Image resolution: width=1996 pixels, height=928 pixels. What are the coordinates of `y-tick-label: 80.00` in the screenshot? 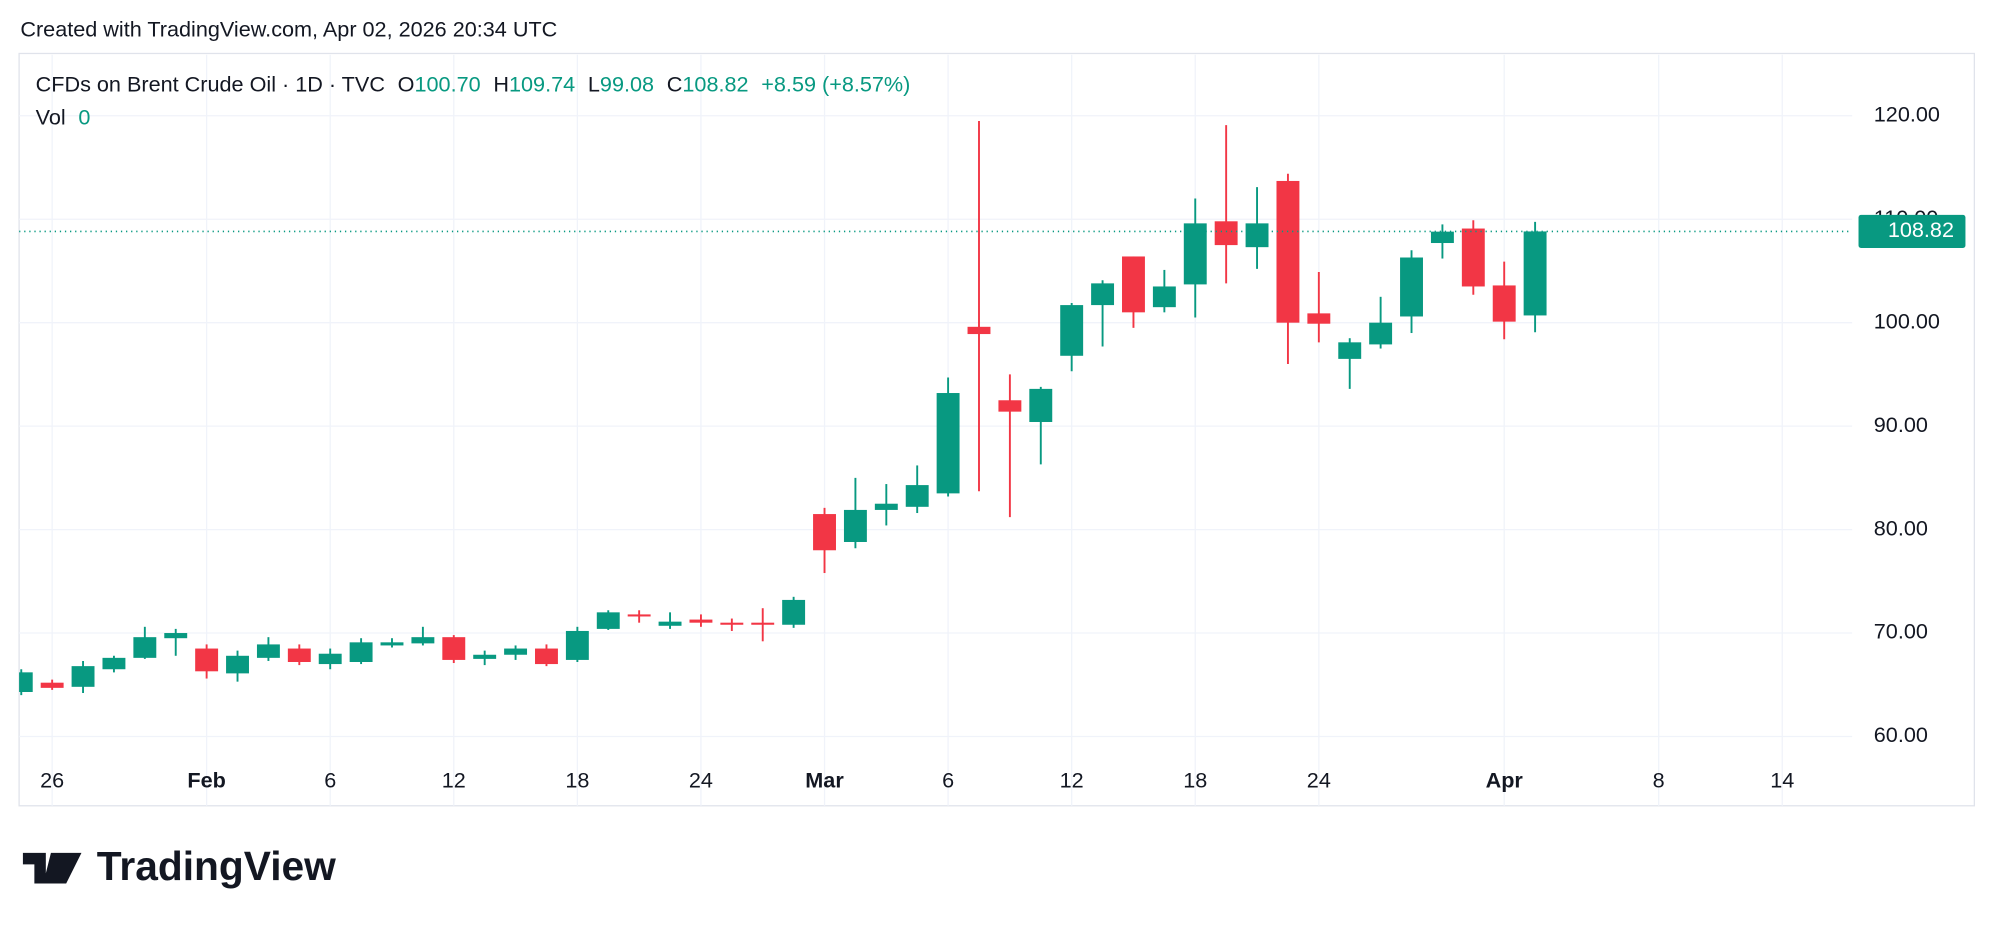 It's located at (1901, 527).